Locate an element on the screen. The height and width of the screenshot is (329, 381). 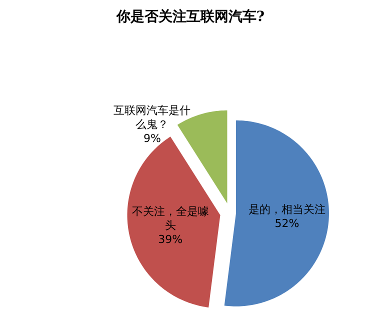
data-label: 39% is located at coordinates (170, 240).